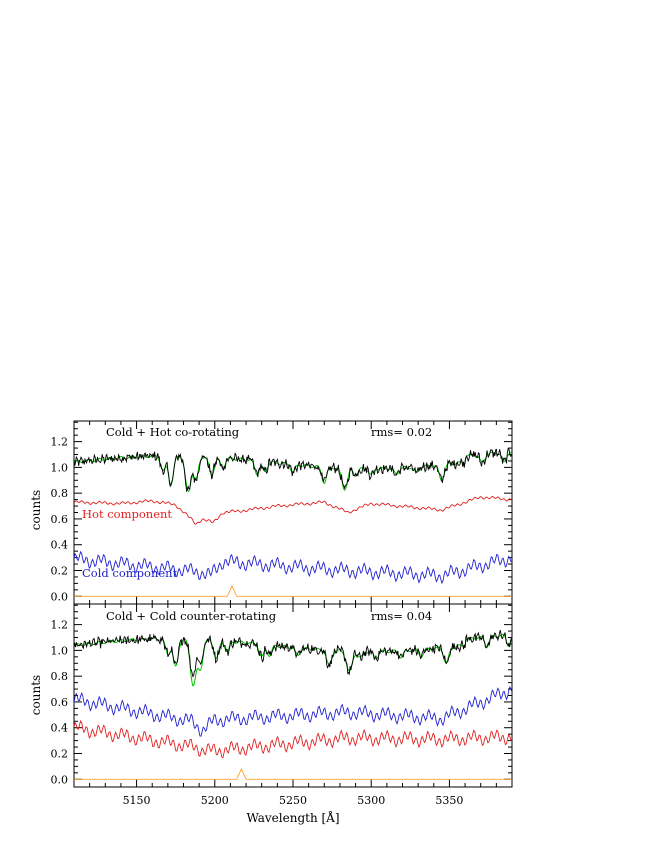 The height and width of the screenshot is (860, 664). I want to click on series-cold-component, so click(293, 567).